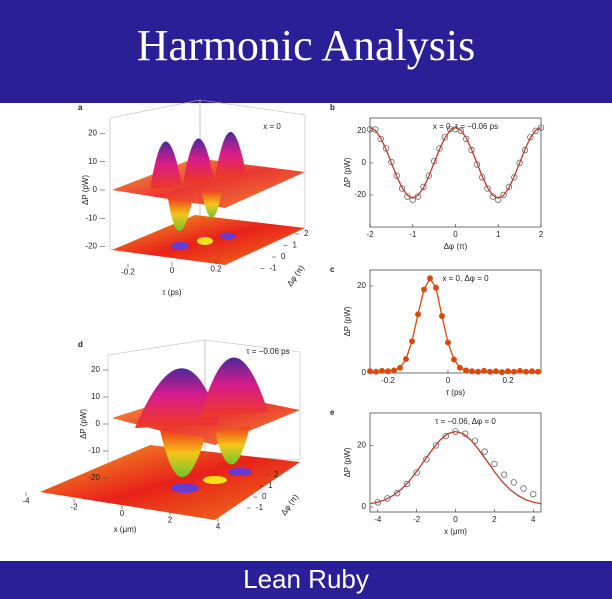 The image size is (612, 599). I want to click on z-tick-label: -20, so click(94, 477).